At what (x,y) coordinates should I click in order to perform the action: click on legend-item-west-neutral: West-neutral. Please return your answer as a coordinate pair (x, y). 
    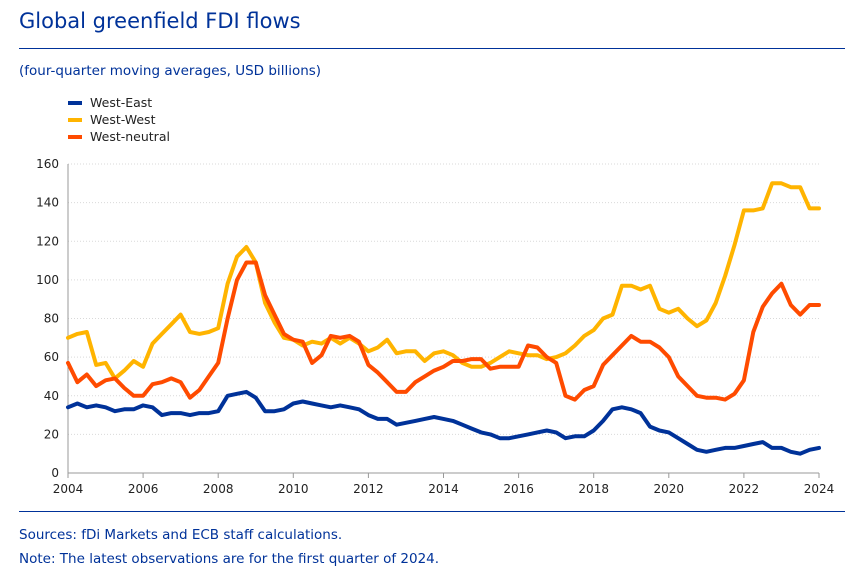
    Looking at the image, I should click on (119, 136).